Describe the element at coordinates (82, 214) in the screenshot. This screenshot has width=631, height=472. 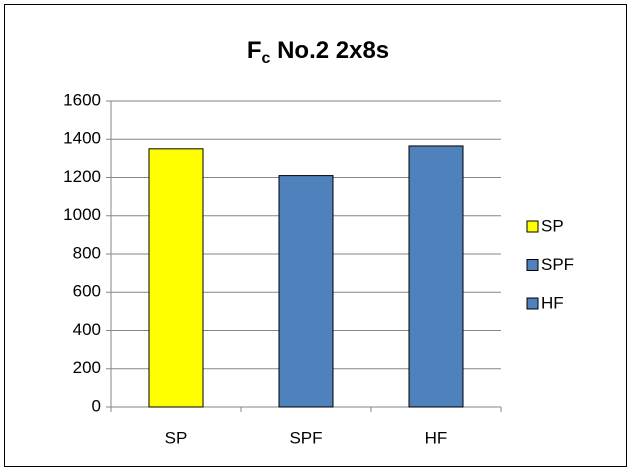
I see `y-tick-label: 1000` at that location.